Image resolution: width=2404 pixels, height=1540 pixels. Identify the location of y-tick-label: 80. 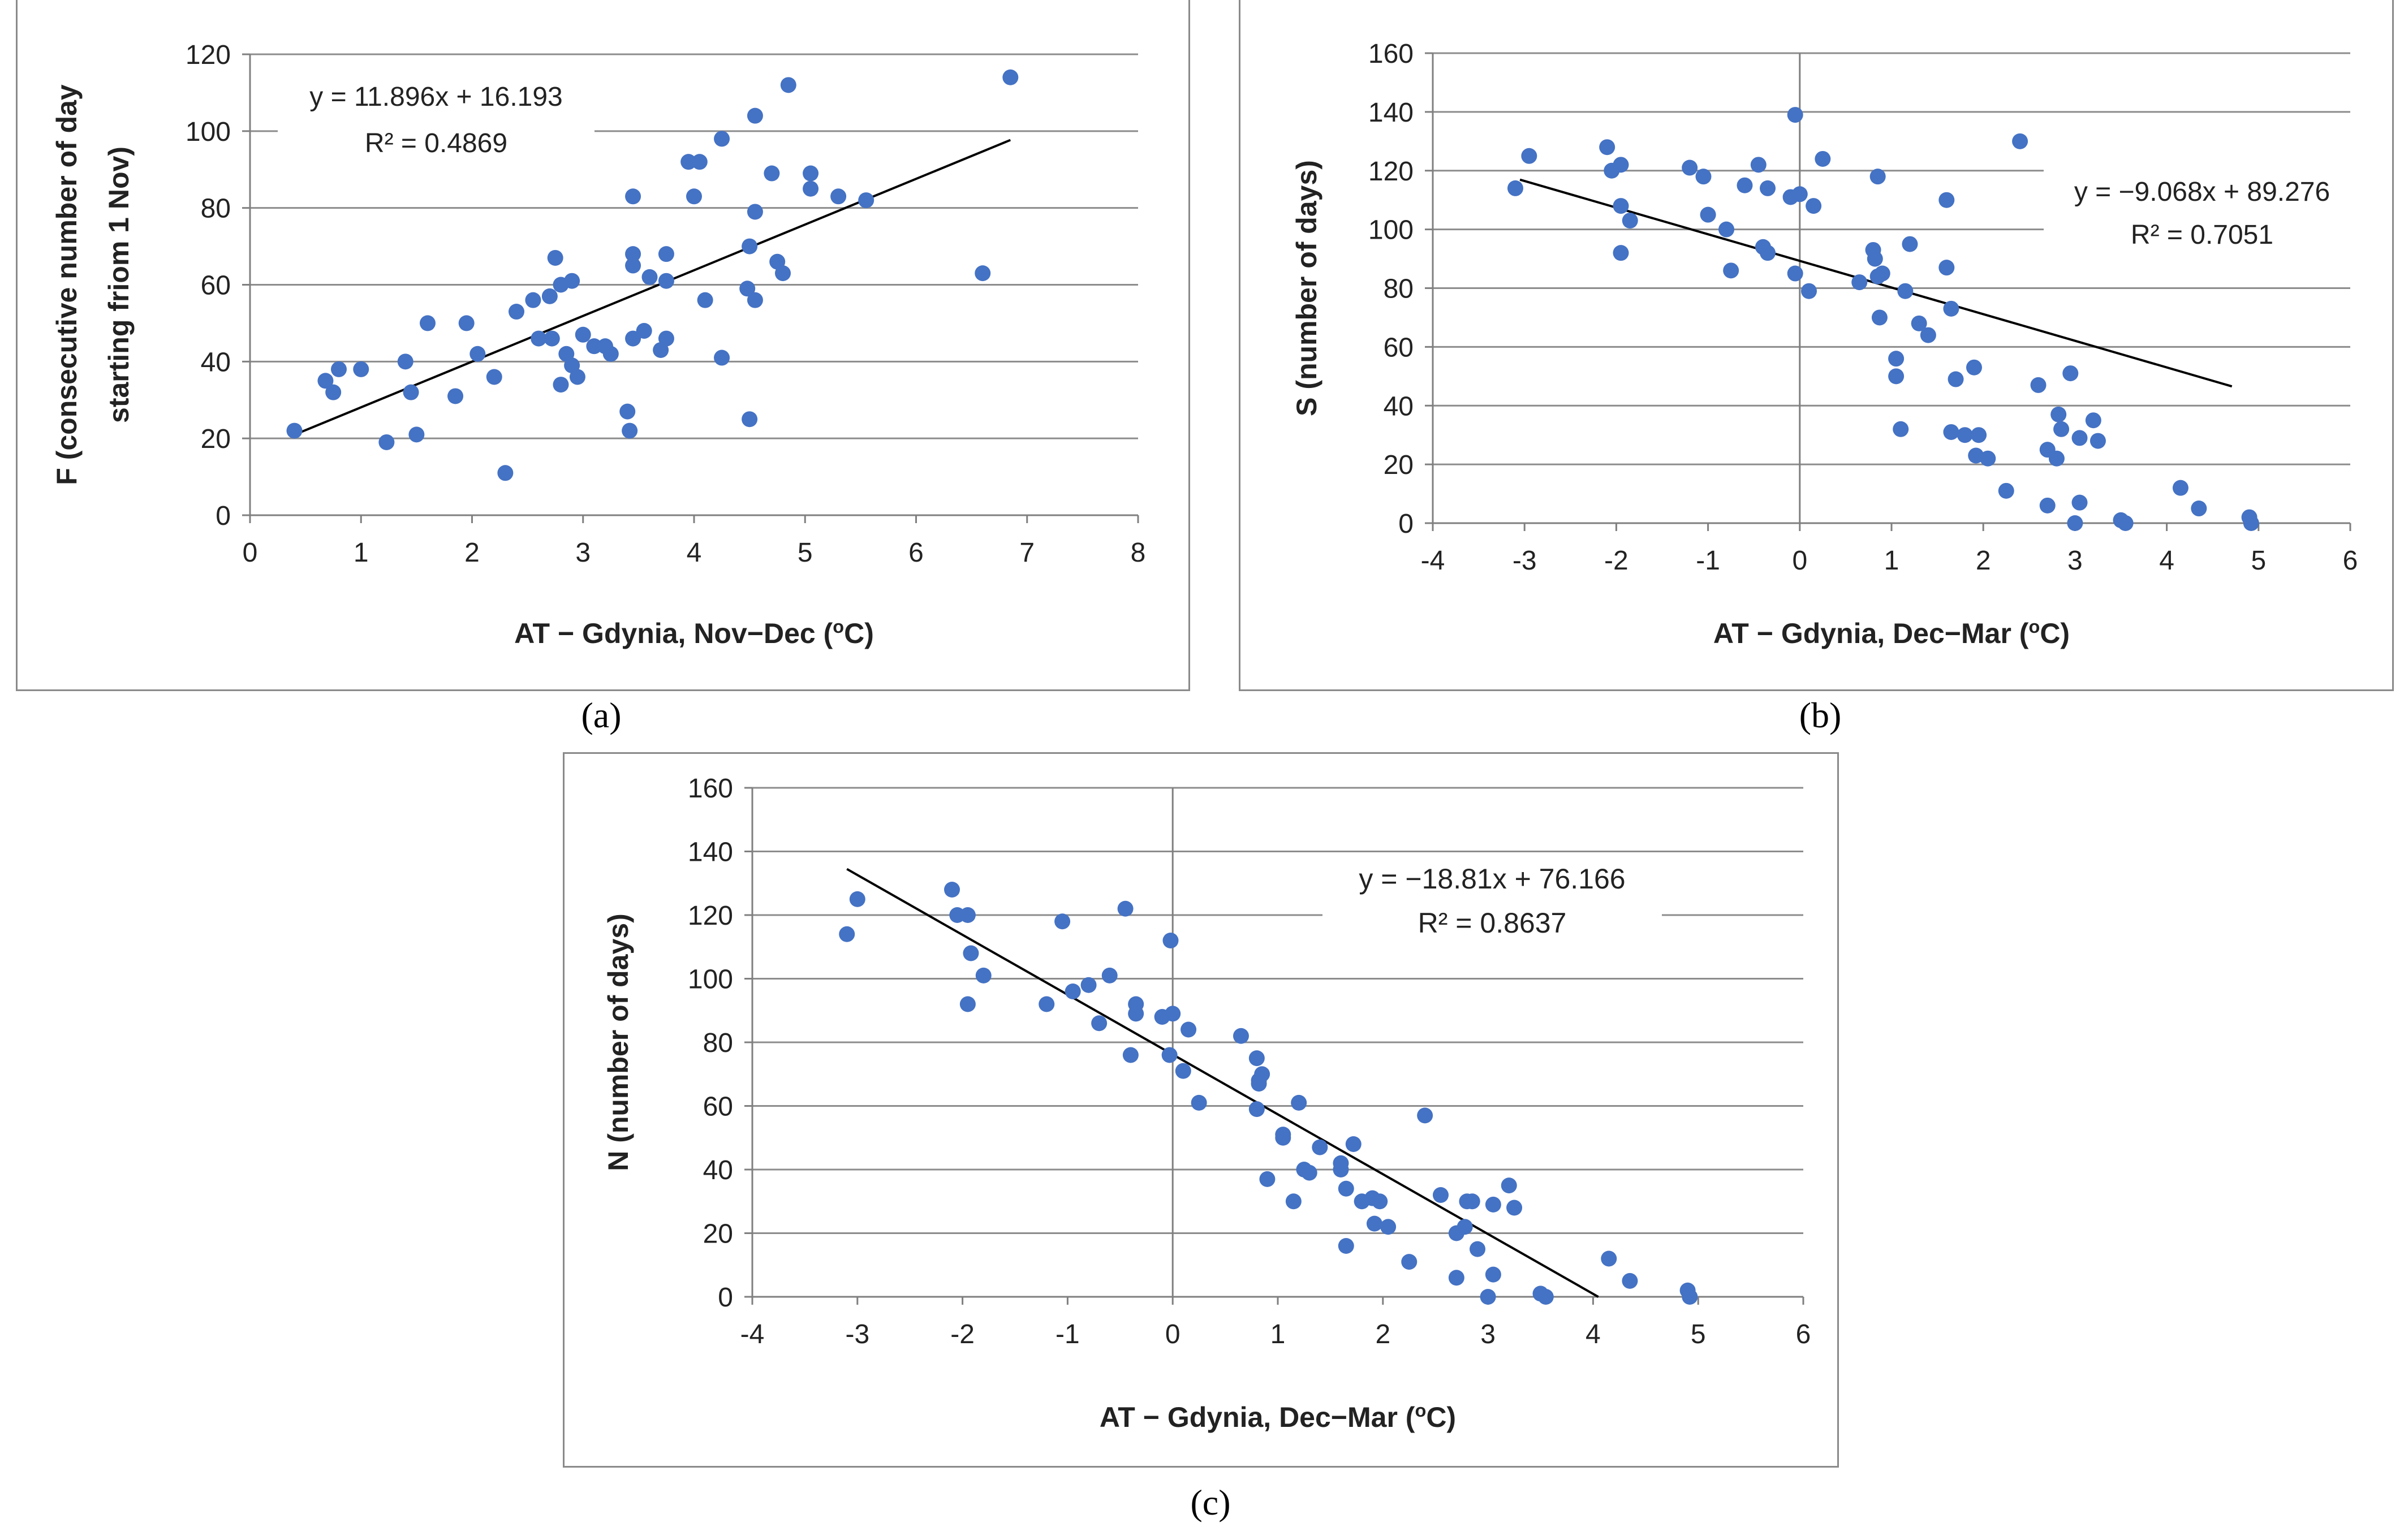
(216, 209).